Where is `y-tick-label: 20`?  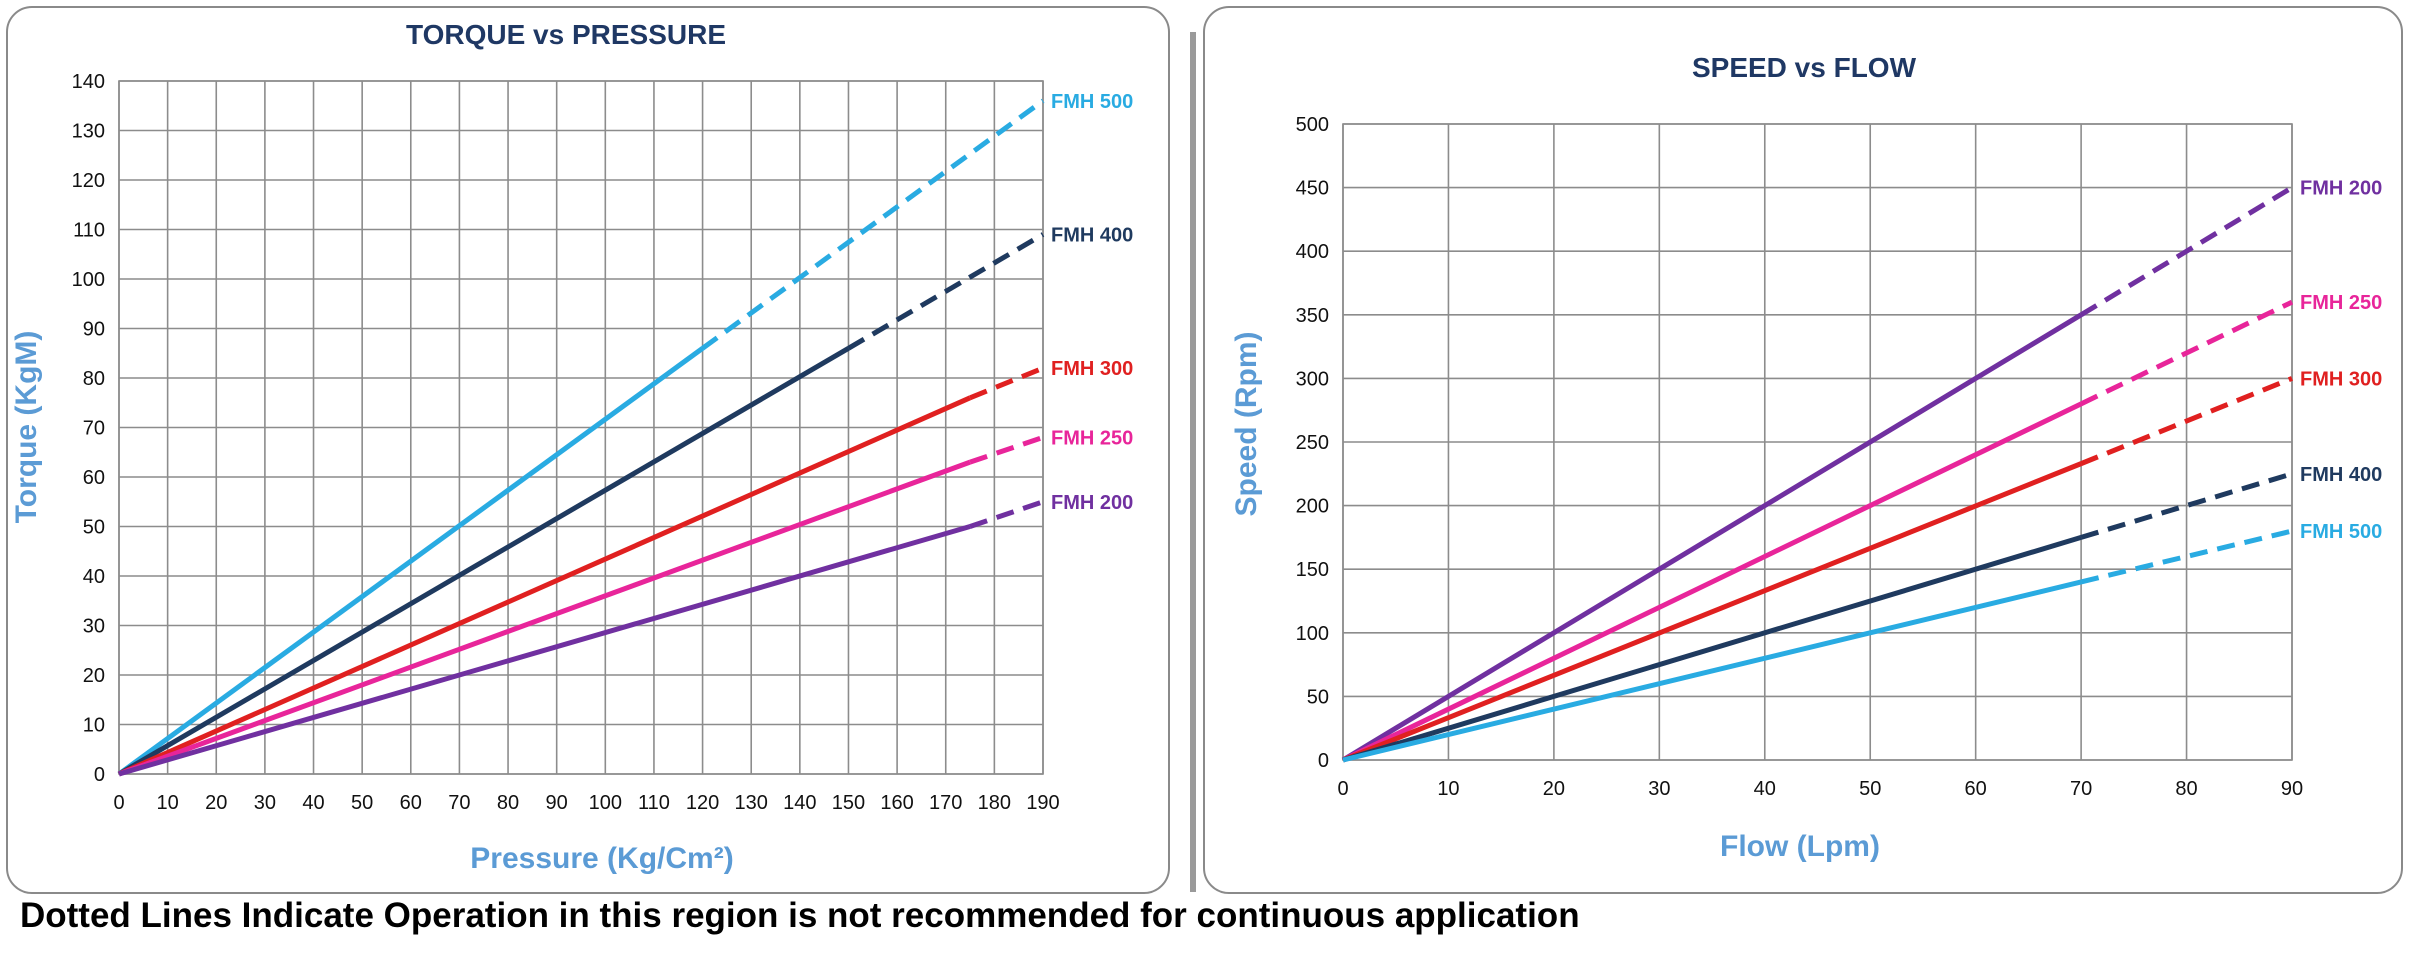 y-tick-label: 20 is located at coordinates (94, 676).